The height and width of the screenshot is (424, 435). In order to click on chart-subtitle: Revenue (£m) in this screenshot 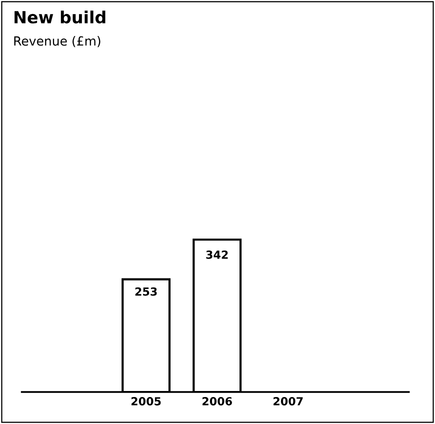, I will do `click(57, 42)`.